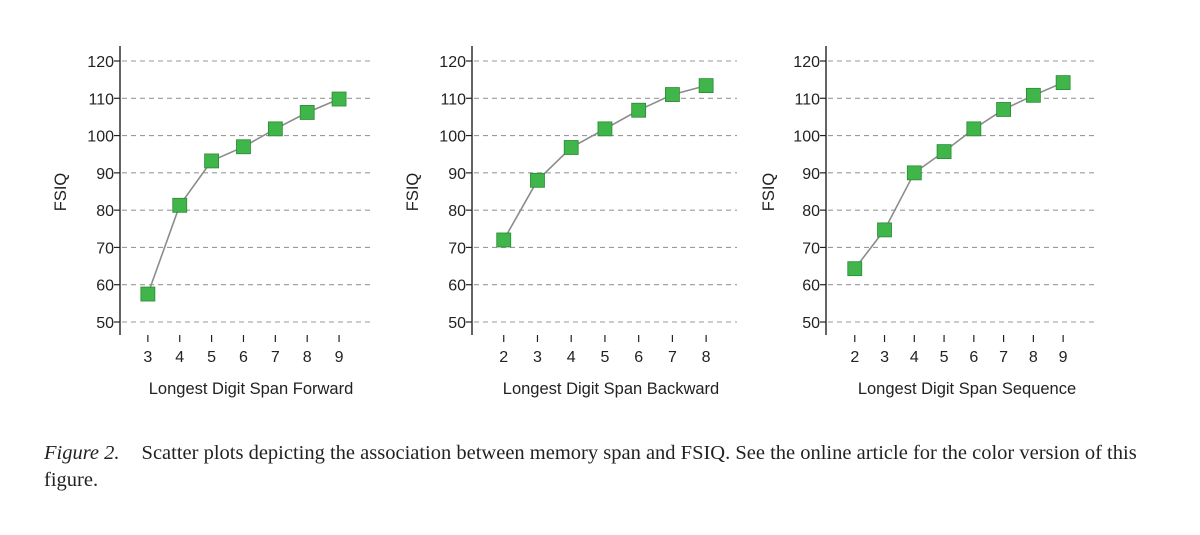  Describe the element at coordinates (611, 389) in the screenshot. I see `x-axis-label: Longest Digit Span Backward` at that location.